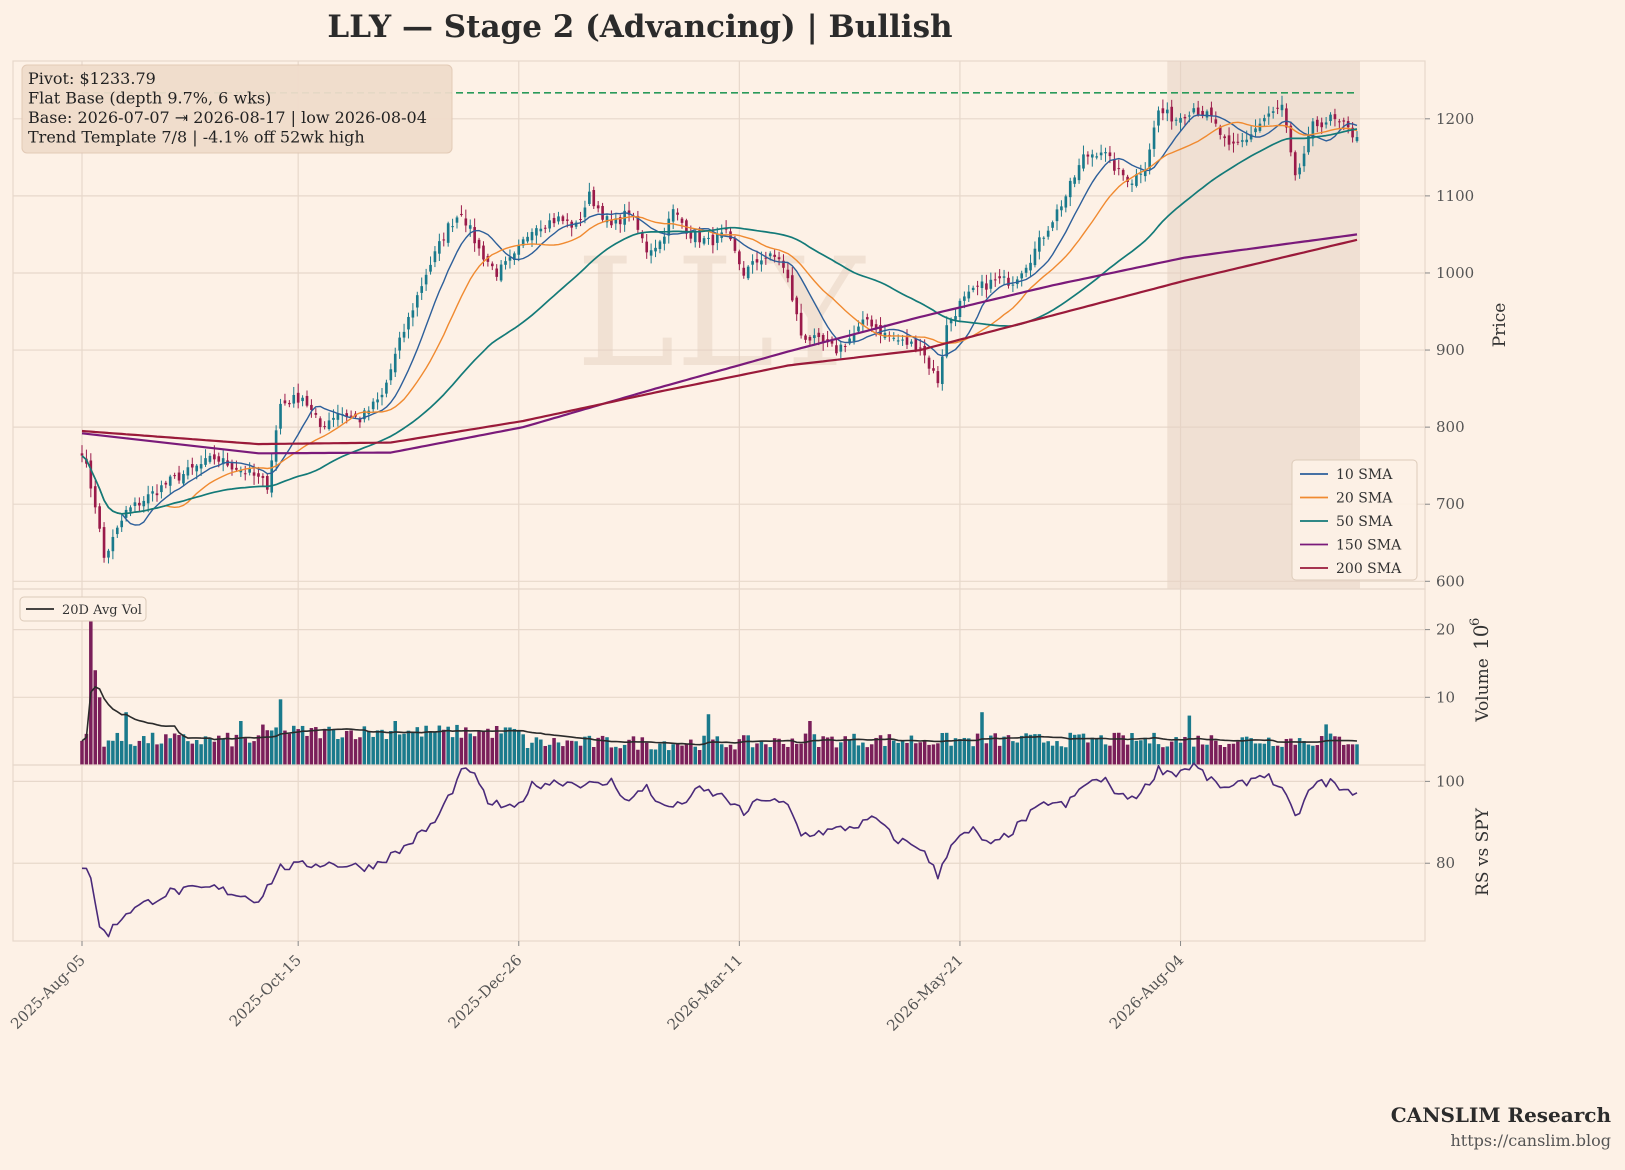  Describe the element at coordinates (1445, 697) in the screenshot. I see `volume-tick-label: 10` at that location.